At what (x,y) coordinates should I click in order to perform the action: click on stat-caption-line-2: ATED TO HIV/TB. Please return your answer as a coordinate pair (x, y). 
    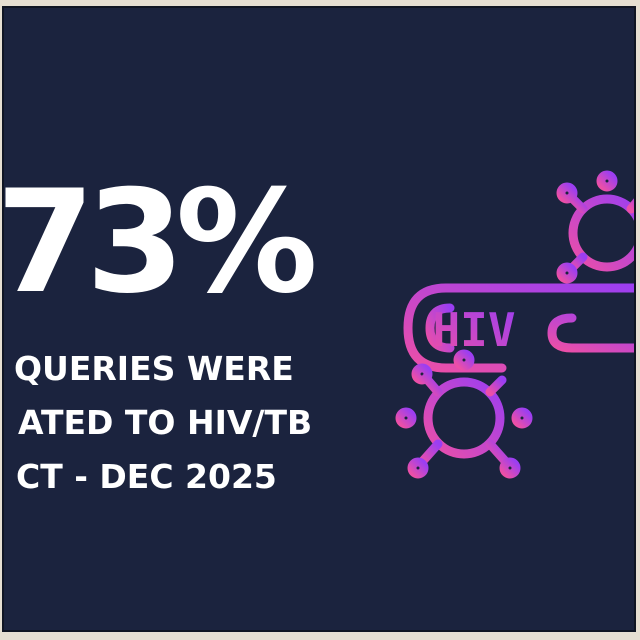
    Looking at the image, I should click on (165, 422).